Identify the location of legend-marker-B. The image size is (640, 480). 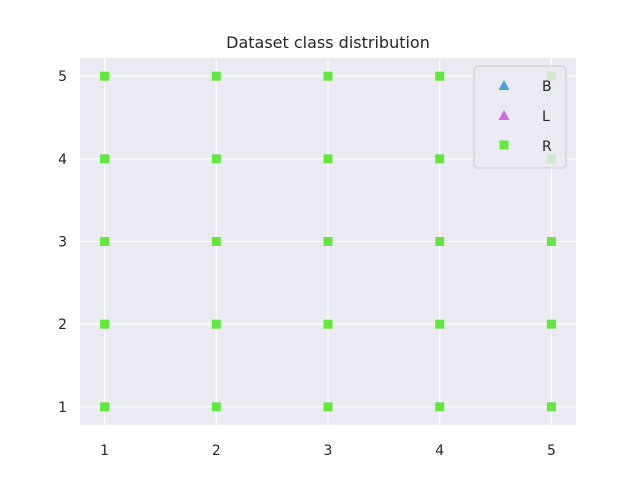
(504, 85).